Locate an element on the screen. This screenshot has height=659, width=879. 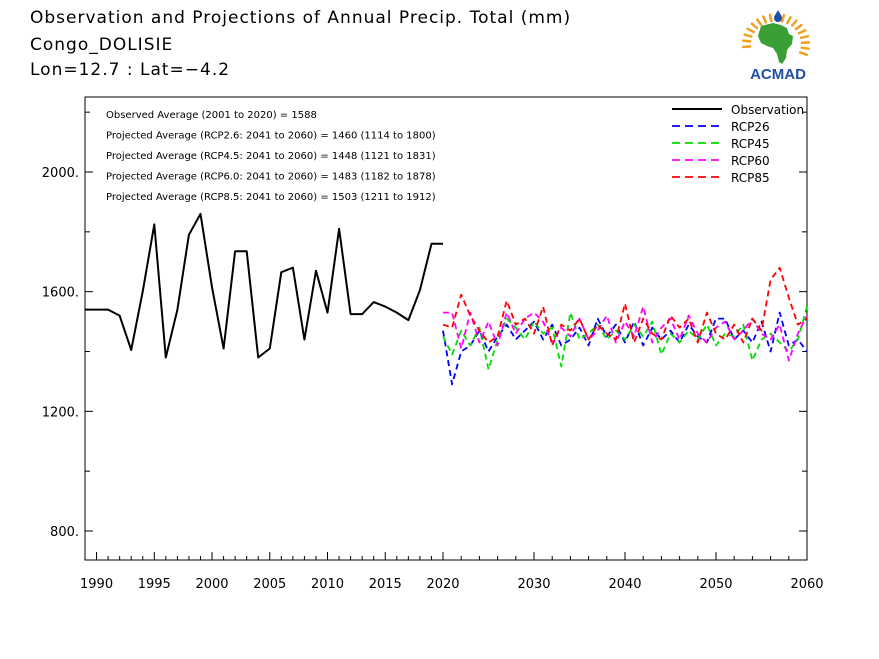
x-tick-label: 1995 is located at coordinates (154, 584).